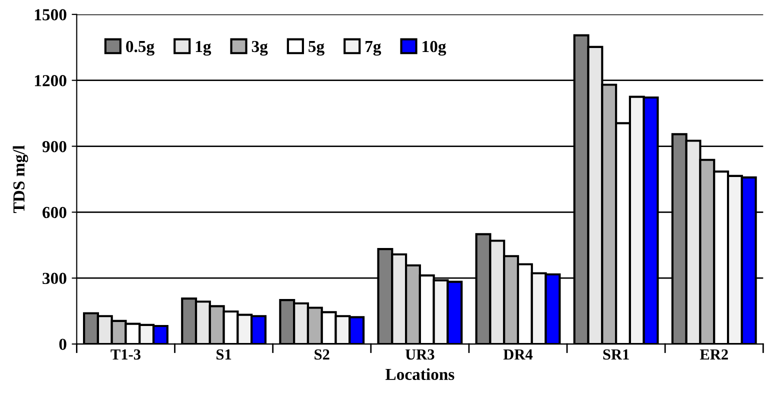 This screenshot has width=767, height=412. What do you see at coordinates (260, 48) in the screenshot?
I see `legend-label: 3g` at bounding box center [260, 48].